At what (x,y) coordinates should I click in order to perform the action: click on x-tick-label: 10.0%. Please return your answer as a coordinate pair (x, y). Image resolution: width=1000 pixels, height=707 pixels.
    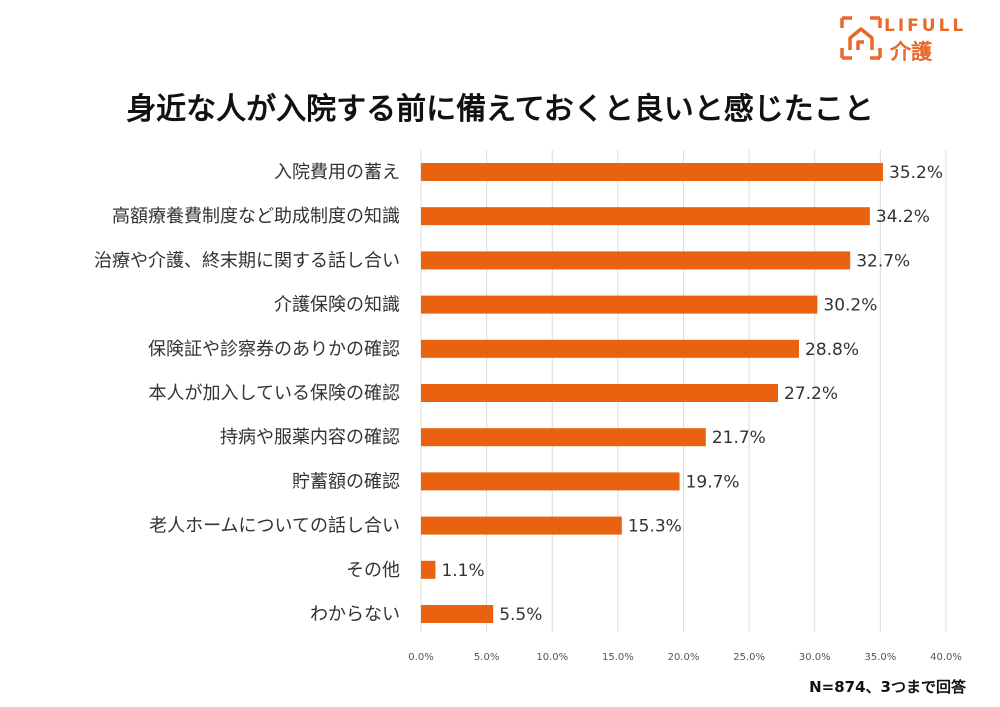
    Looking at the image, I should click on (552, 657).